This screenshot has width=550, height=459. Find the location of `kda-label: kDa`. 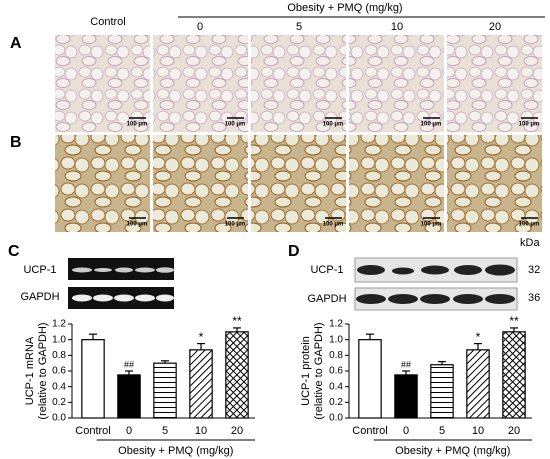

kda-label: kDa is located at coordinates (530, 243).